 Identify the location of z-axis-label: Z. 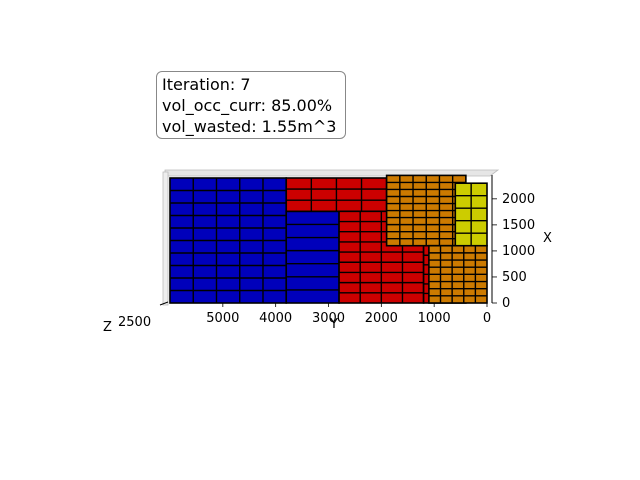
(107, 327).